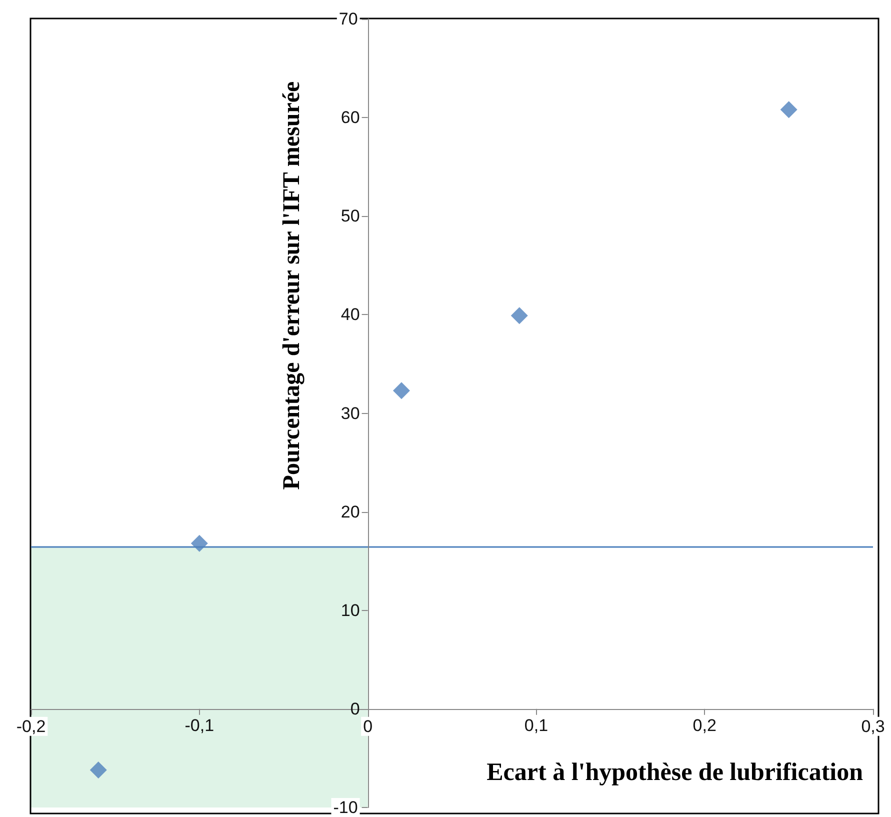 The height and width of the screenshot is (817, 891). Describe the element at coordinates (350, 413) in the screenshot. I see `y-tick-label: 30` at that location.